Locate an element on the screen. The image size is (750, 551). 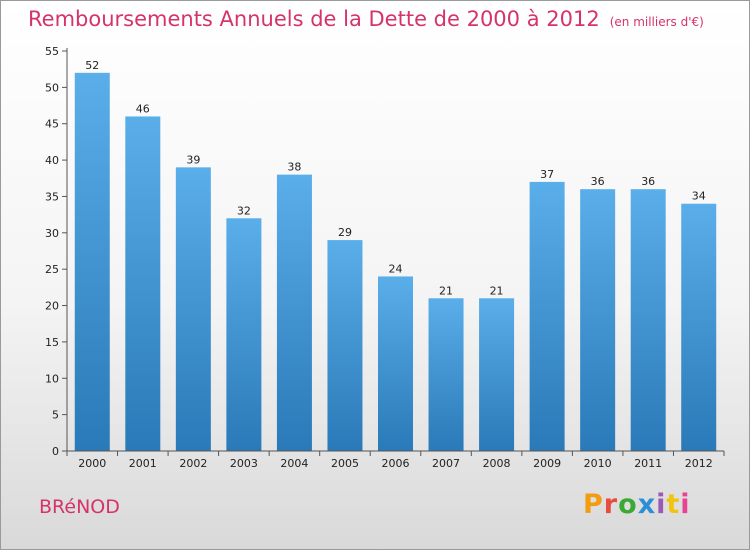
y-tick-label-50: 50 is located at coordinates (52, 87).